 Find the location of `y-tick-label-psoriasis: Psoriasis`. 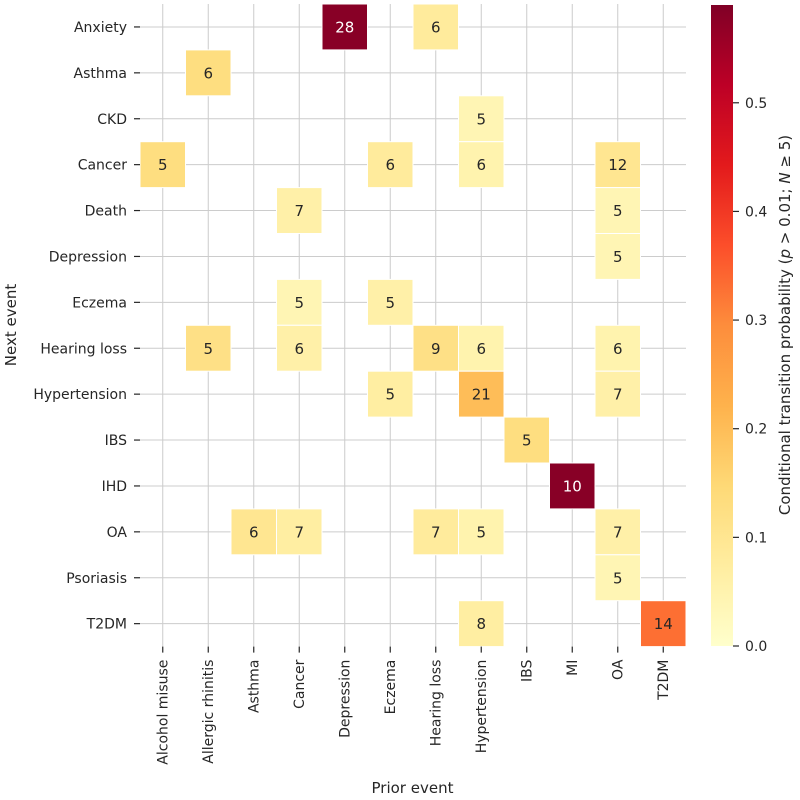

y-tick-label-psoriasis: Psoriasis is located at coordinates (96, 579).